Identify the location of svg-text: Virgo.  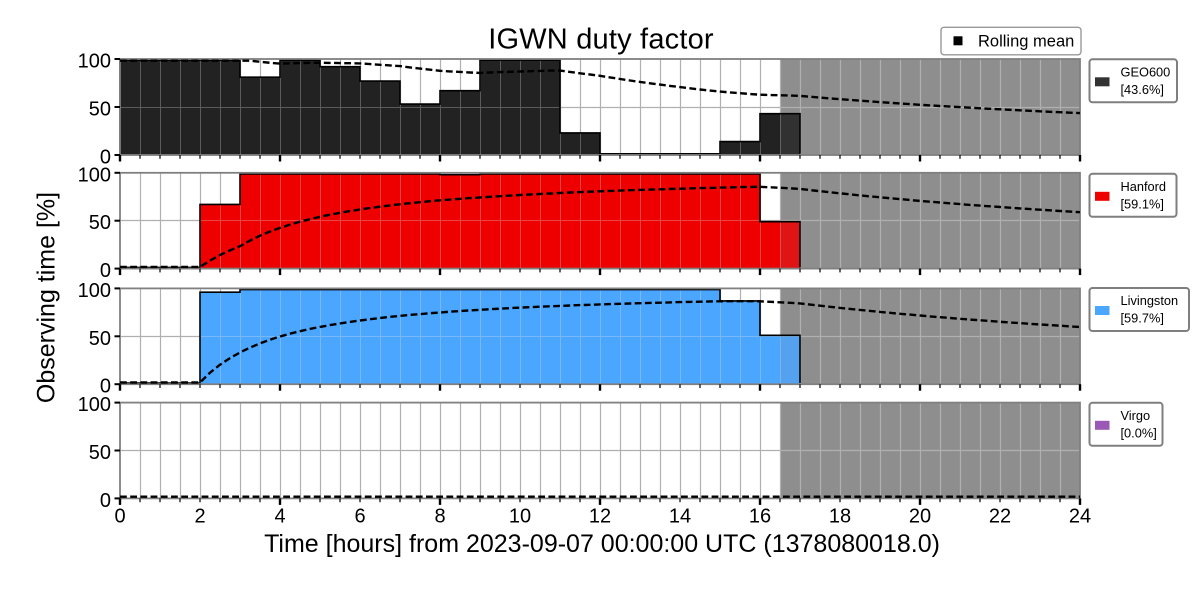
(1136, 415).